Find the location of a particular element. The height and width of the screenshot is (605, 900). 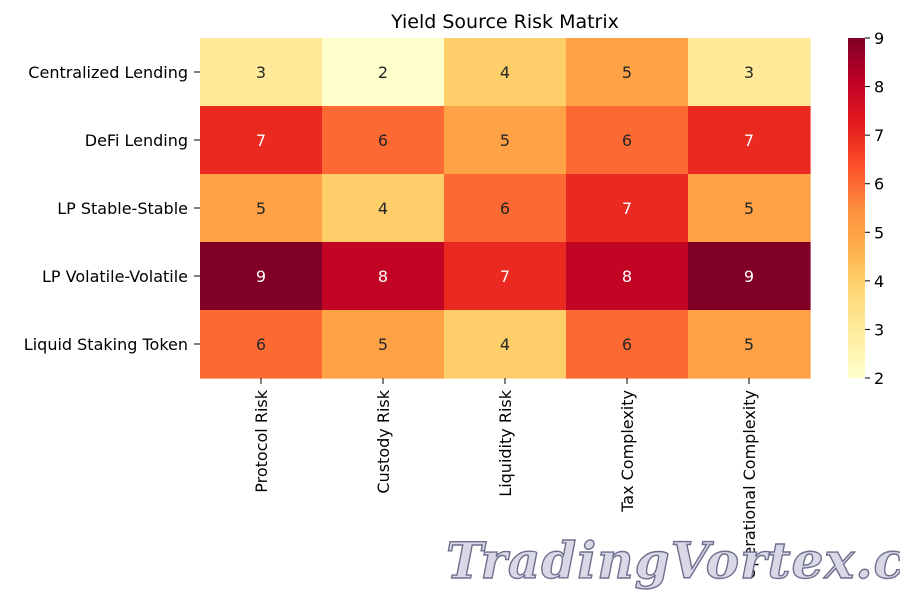

column-label: Tax Complexity is located at coordinates (627, 451).